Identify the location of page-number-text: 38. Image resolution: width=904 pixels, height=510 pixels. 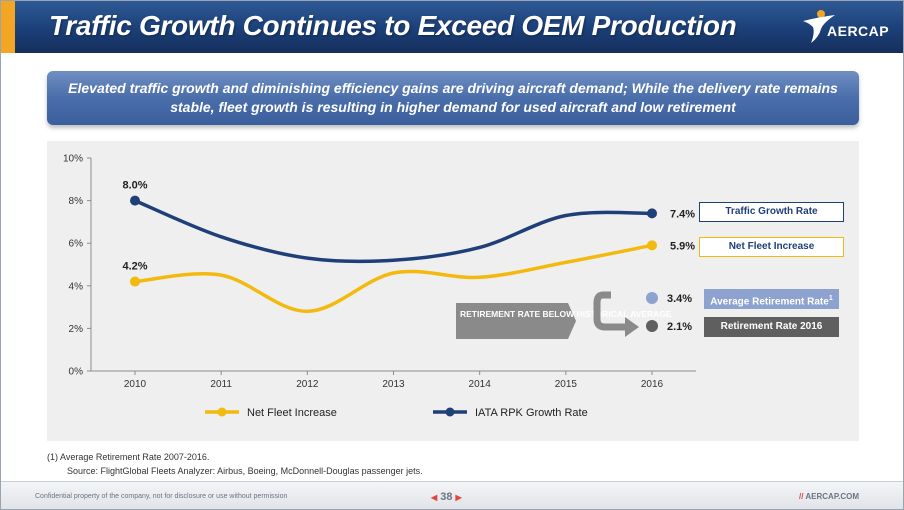
(446, 497).